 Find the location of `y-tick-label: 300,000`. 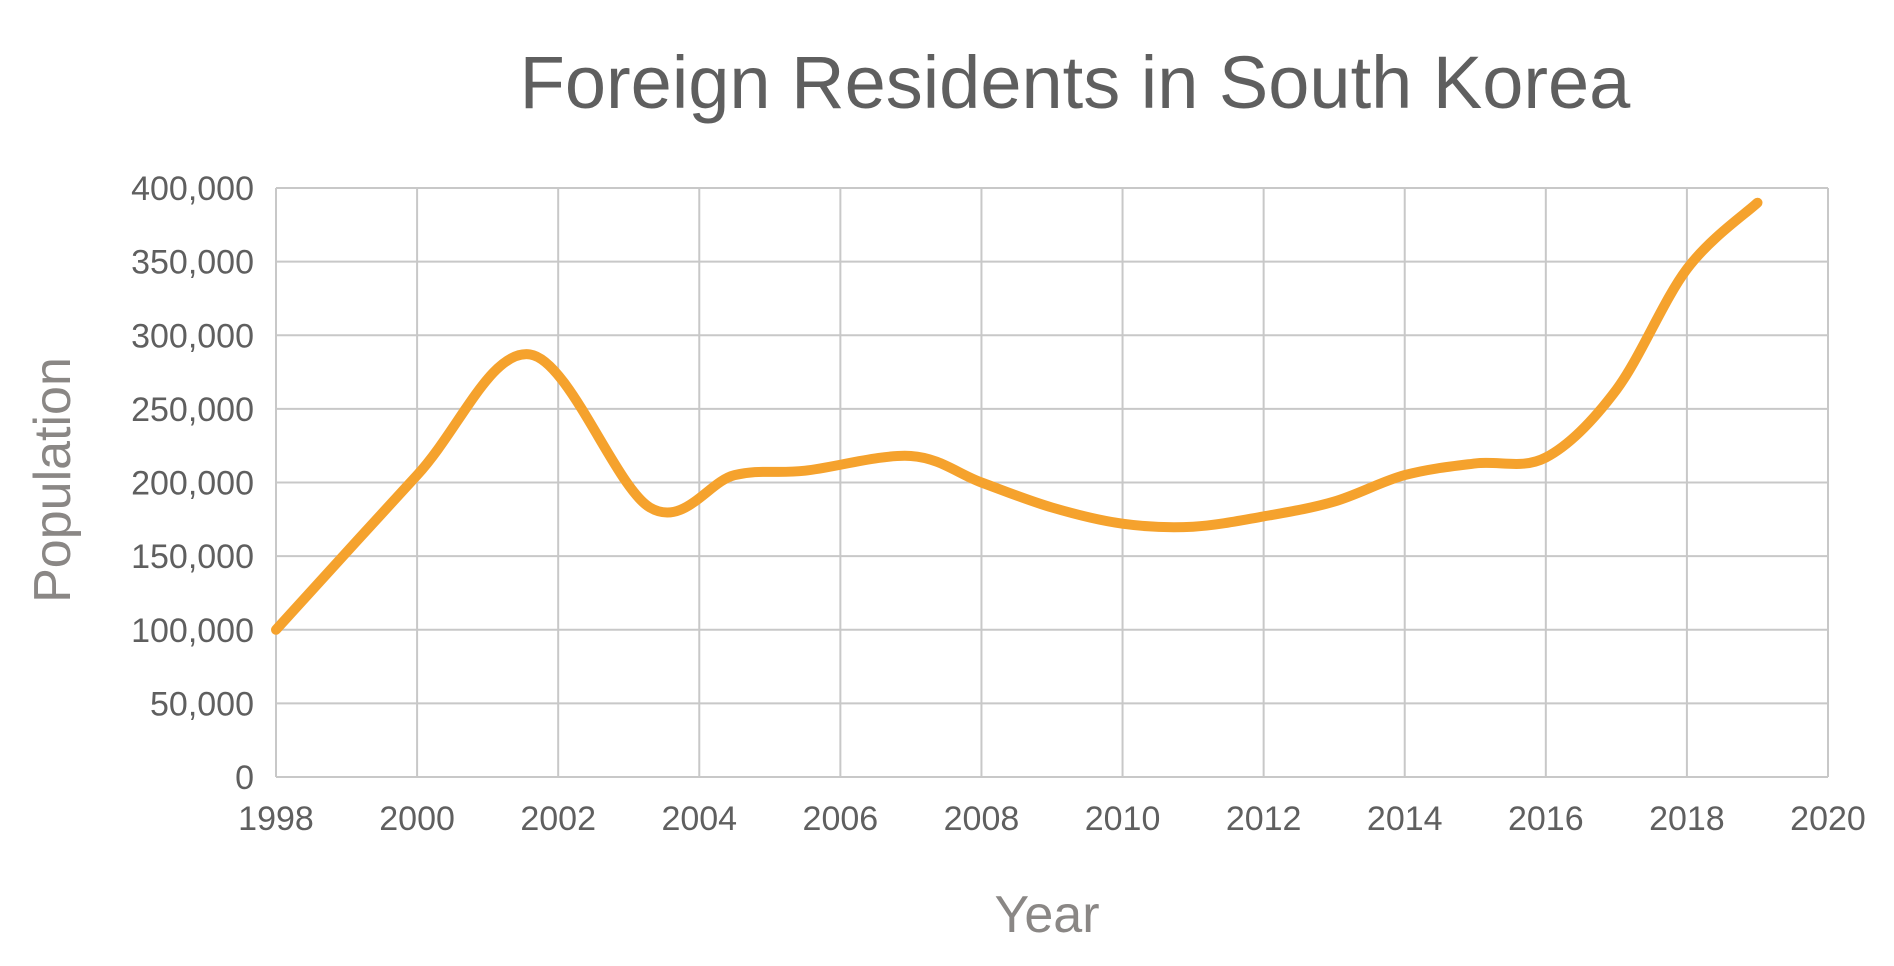

y-tick-label: 300,000 is located at coordinates (192, 336).